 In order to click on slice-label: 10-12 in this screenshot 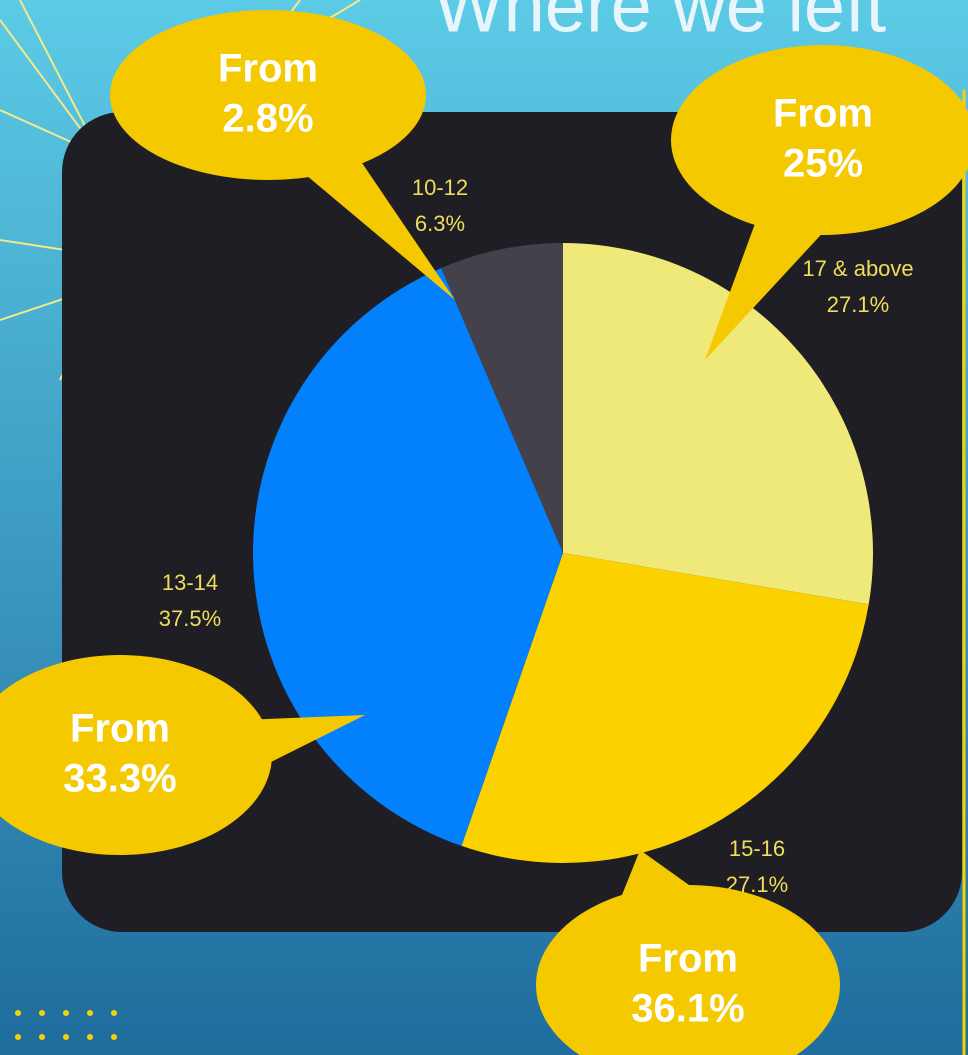, I will do `click(440, 187)`.